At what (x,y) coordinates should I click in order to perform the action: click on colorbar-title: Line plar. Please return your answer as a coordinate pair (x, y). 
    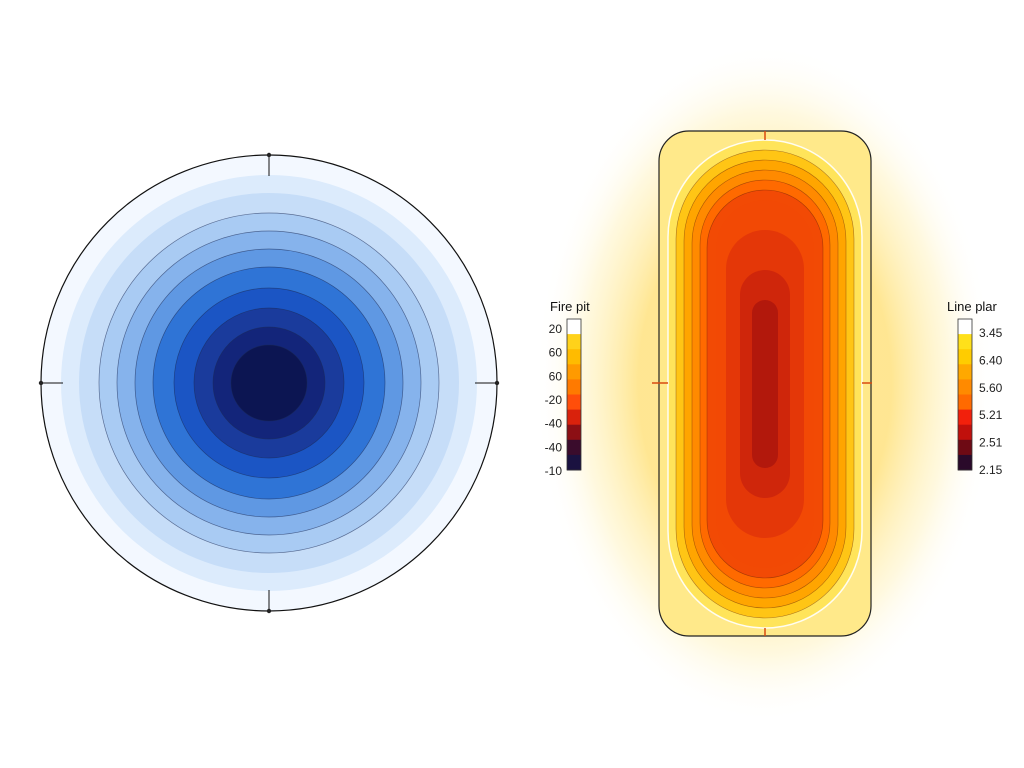
    Looking at the image, I should click on (972, 306).